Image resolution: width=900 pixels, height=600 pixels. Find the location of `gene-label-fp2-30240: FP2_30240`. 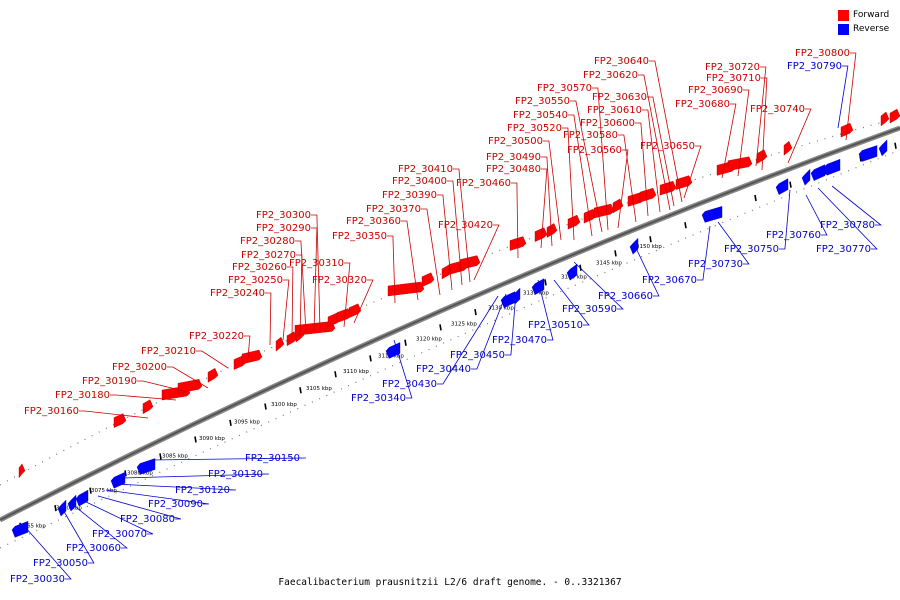

gene-label-fp2-30240: FP2_30240 is located at coordinates (237, 293).